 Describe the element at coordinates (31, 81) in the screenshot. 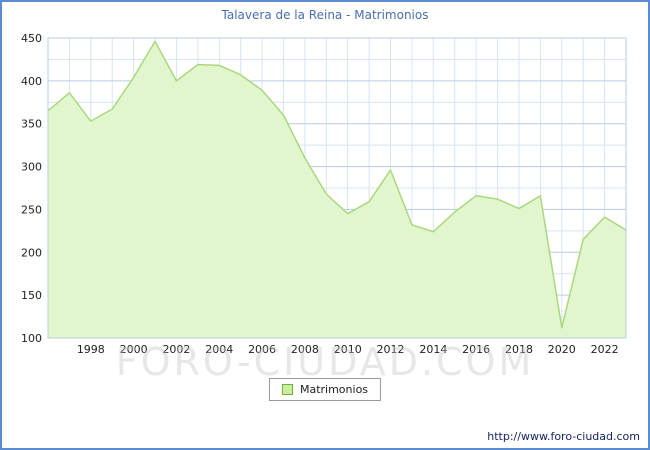

I see `y-axis-tick-label: 400` at that location.